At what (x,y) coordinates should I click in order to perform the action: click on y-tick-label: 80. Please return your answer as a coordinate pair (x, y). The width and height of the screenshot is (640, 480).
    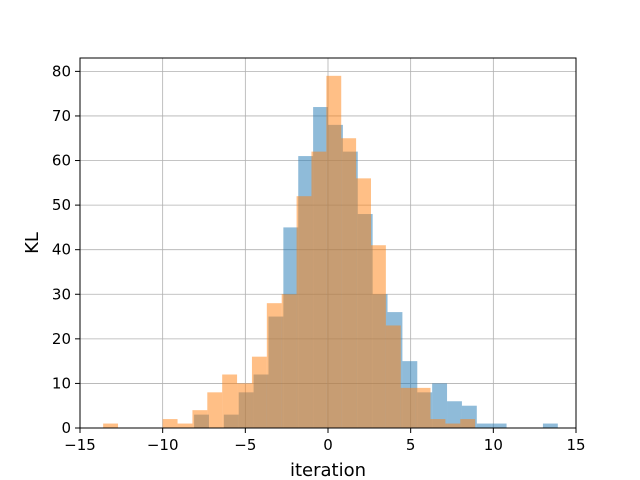
    Looking at the image, I should click on (61, 71).